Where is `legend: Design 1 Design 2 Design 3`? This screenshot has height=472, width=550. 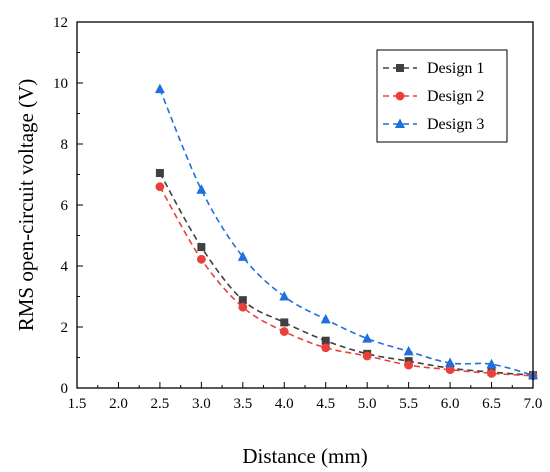
legend: Design 1 Design 2 Design 3 is located at coordinates (442, 96).